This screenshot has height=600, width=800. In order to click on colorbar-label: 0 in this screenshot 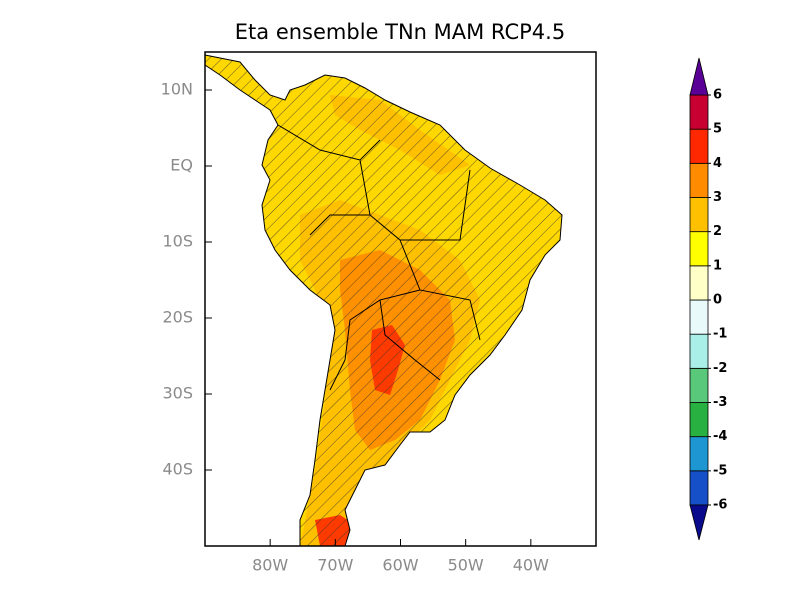, I will do `click(717, 300)`.